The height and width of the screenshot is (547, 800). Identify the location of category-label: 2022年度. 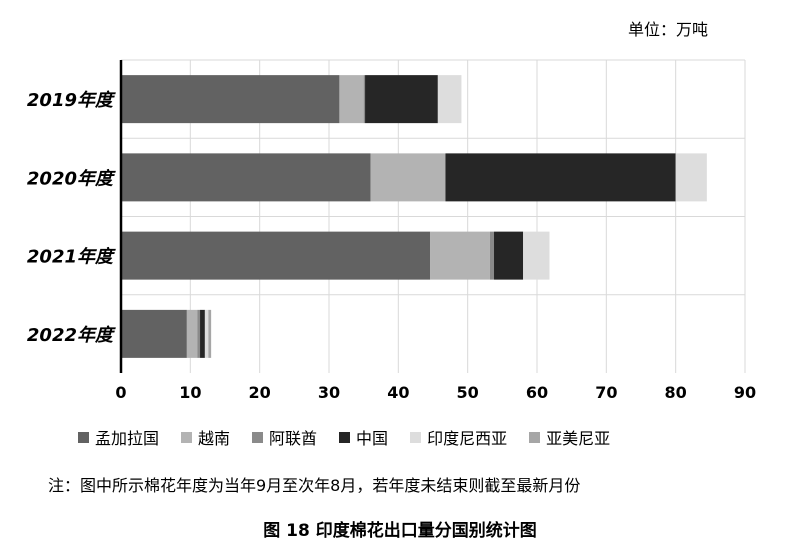
(71, 335).